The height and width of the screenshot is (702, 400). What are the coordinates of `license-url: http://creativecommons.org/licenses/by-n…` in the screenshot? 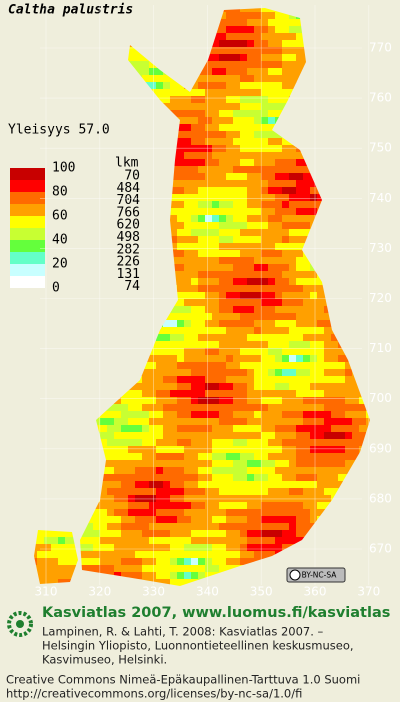 It's located at (154, 694).